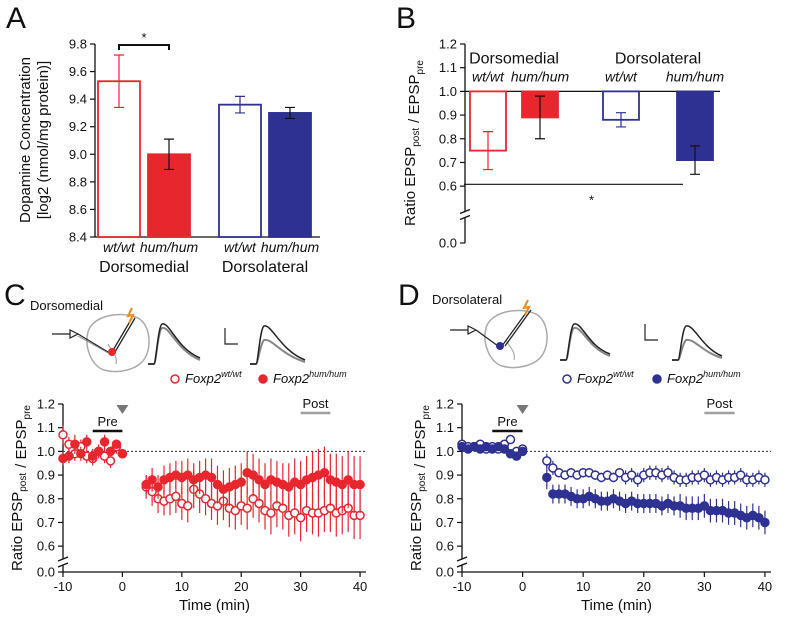 The height and width of the screenshot is (617, 799). Describe the element at coordinates (522, 586) in the screenshot. I see `x-tick-label: 0` at that location.